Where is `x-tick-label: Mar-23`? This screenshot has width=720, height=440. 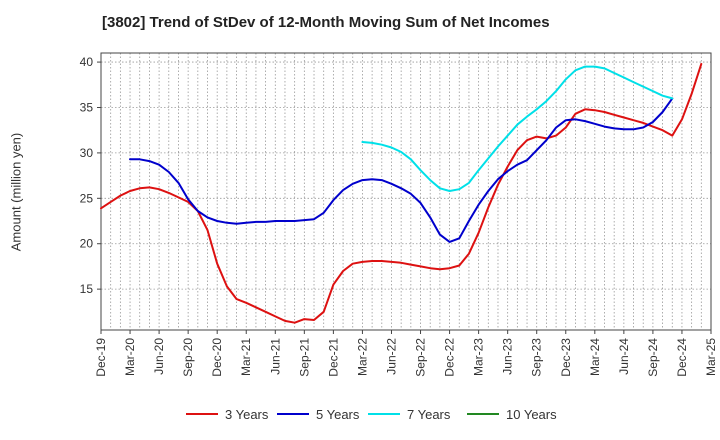 x-tick-label: Mar-23 is located at coordinates (479, 357).